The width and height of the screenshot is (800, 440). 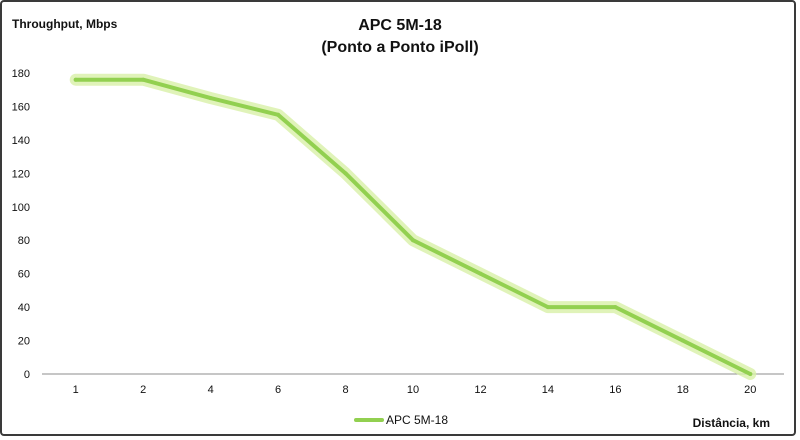 What do you see at coordinates (24, 342) in the screenshot?
I see `y-tick-label: 20` at bounding box center [24, 342].